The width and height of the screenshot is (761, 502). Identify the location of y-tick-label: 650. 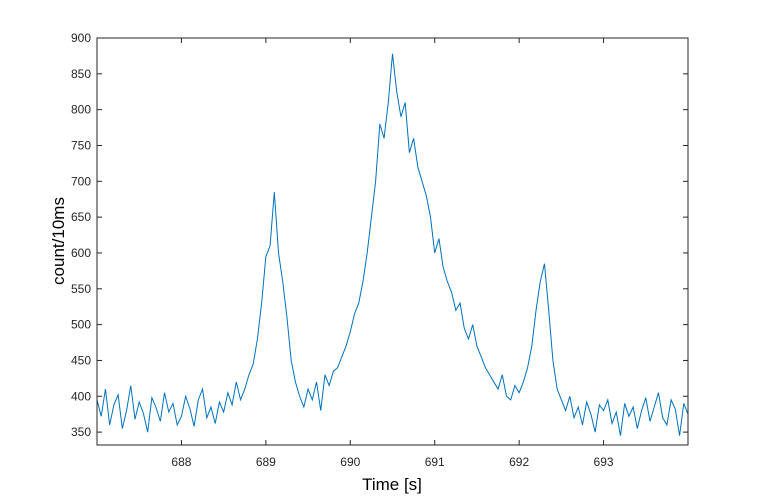
(81, 217).